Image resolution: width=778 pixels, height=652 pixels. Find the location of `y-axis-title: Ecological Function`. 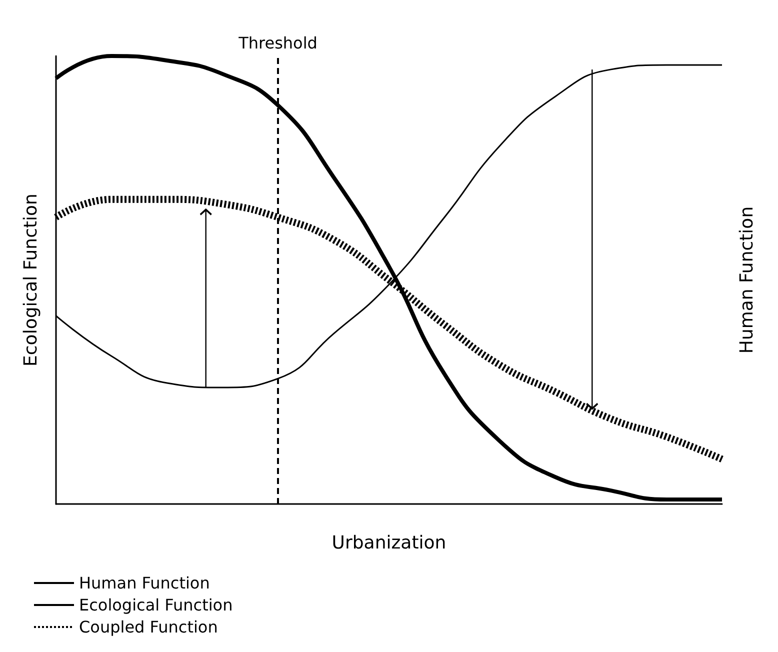

y-axis-title: Ecological Function is located at coordinates (31, 280).